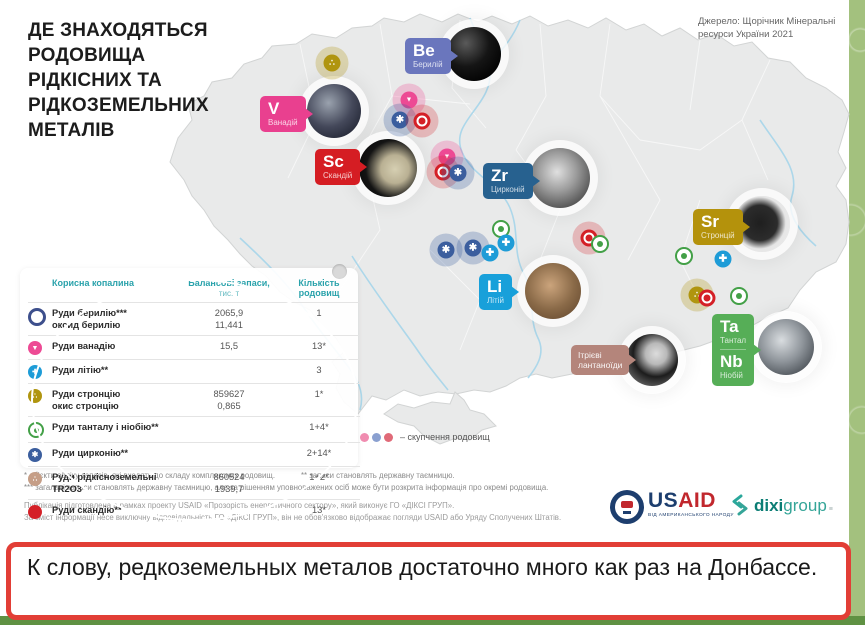 This screenshot has height=625, width=865. I want to click on usaid-logo: USAID ВІД АМЕРИКАНСЬКОГО НАРОДУ, so click(672, 507).